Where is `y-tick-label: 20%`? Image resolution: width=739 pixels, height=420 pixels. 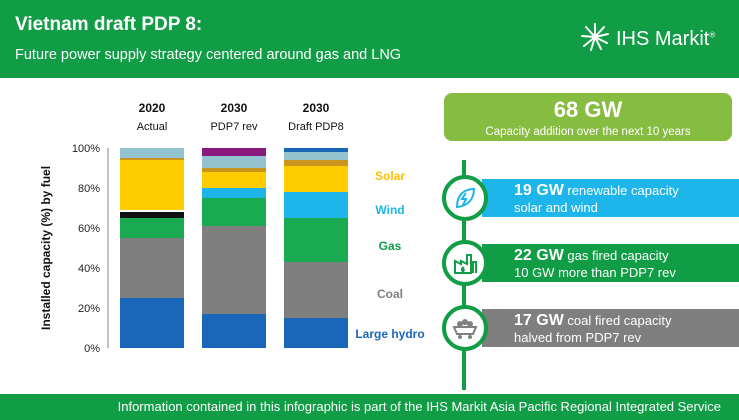 y-tick-label: 20% is located at coordinates (89, 309).